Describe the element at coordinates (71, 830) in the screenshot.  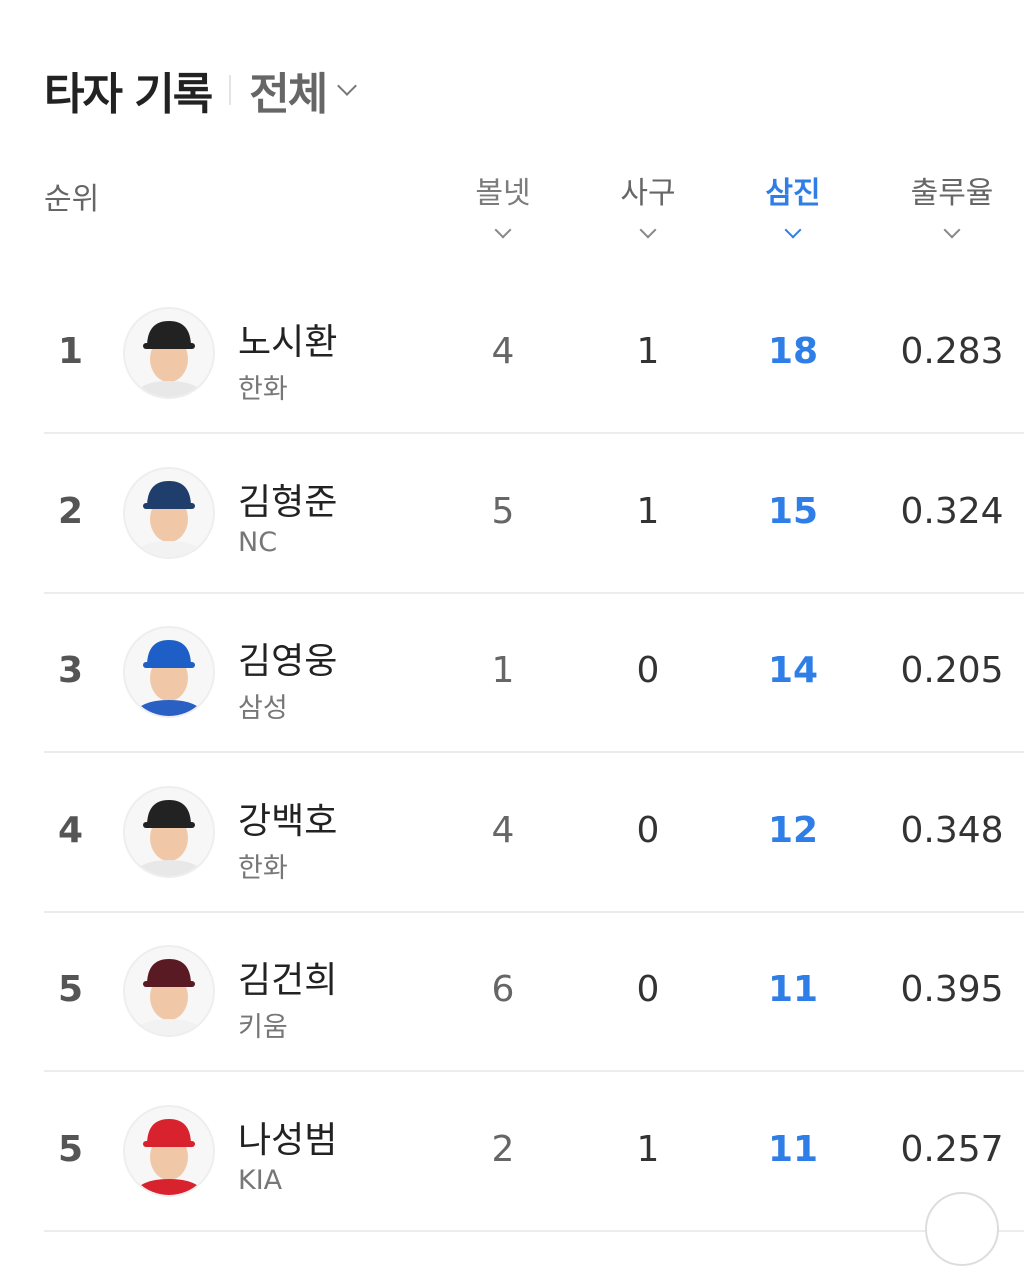
I see `rank: 4` at that location.